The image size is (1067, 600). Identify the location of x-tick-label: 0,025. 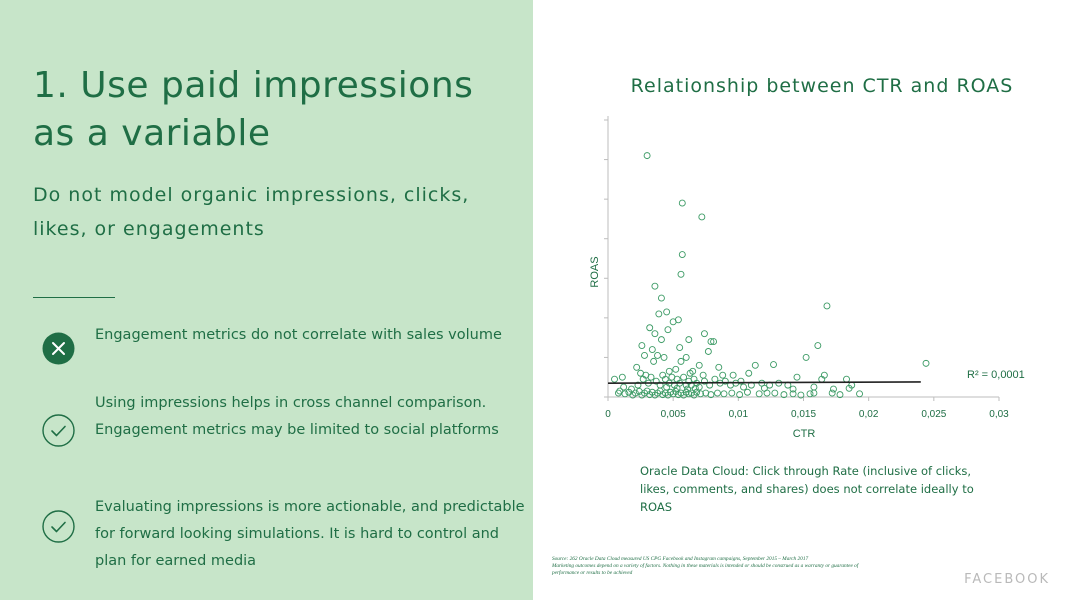
(933, 414).